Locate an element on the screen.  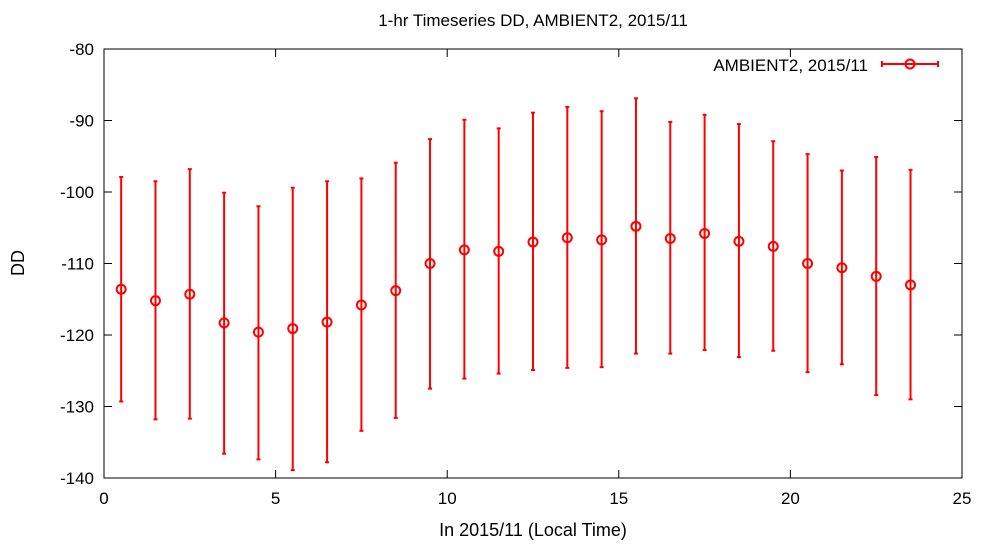
x-axis-title: In 2015/11 (Local Time) is located at coordinates (533, 530).